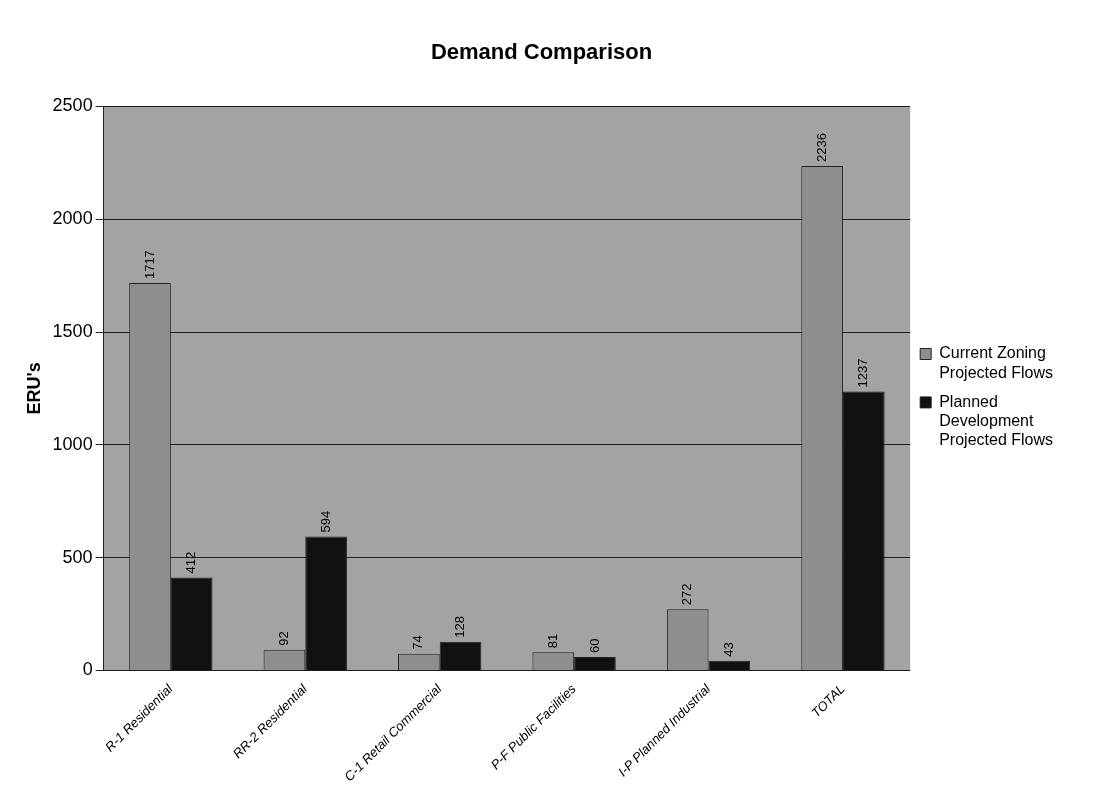 Image resolution: width=1093 pixels, height=798 pixels. Describe the element at coordinates (87, 669) in the screenshot. I see `y-tick-label: 0` at that location.